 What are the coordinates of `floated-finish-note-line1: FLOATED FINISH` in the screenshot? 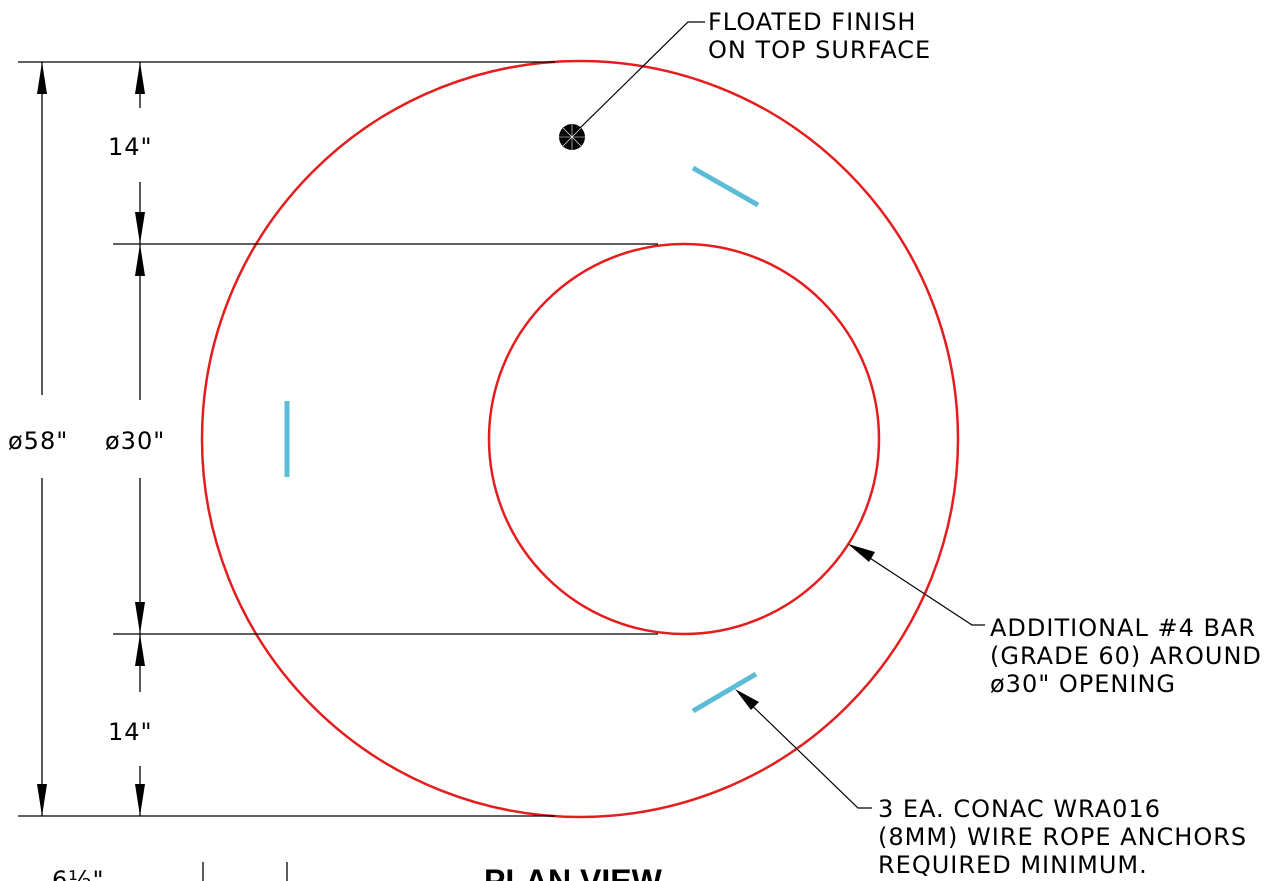 It's located at (812, 22).